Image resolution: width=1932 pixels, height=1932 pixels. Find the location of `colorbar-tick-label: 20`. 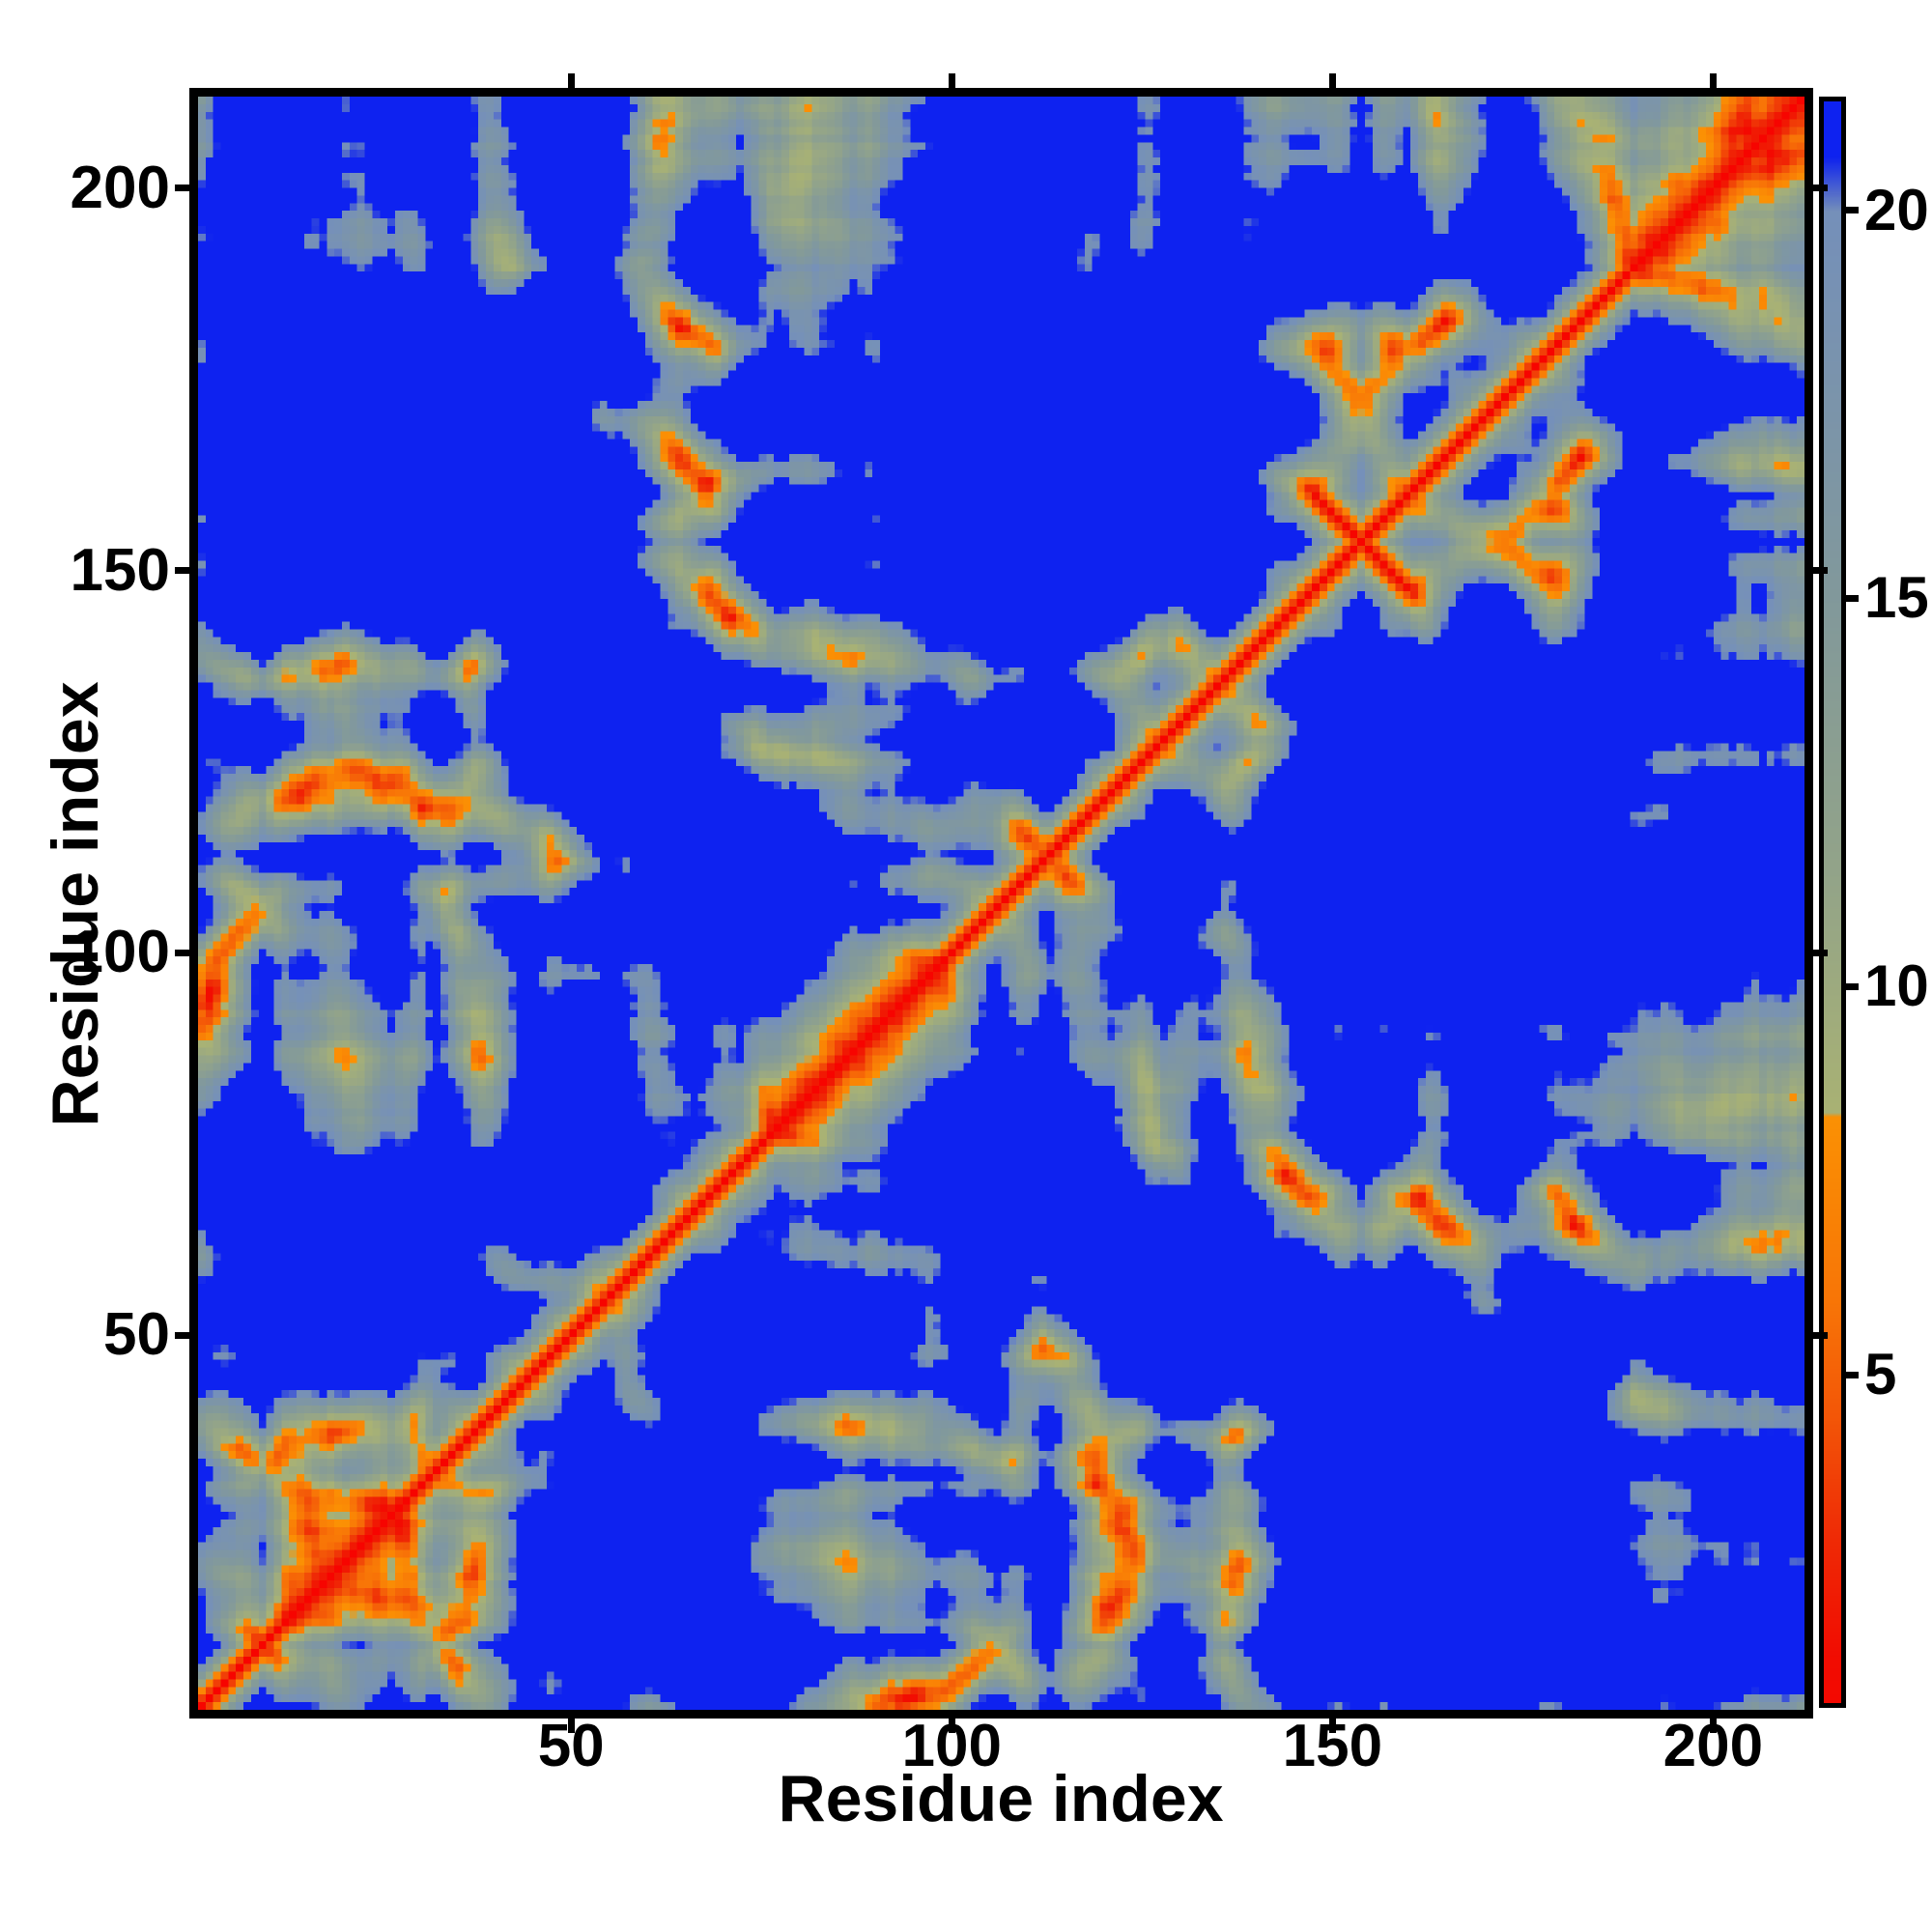

colorbar-tick-label: 20 is located at coordinates (1896, 209).